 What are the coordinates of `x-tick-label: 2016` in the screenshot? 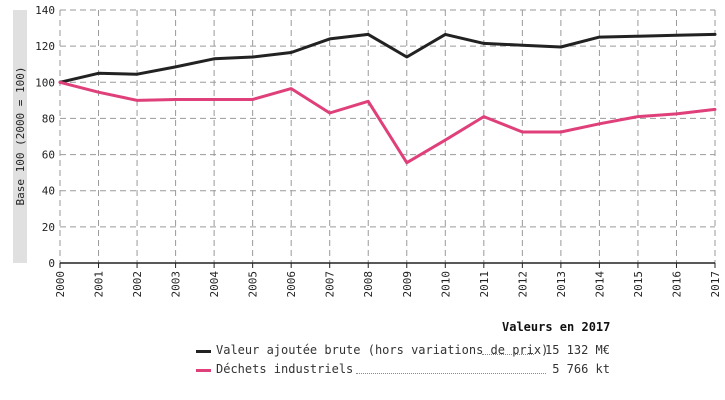 It's located at (676, 284).